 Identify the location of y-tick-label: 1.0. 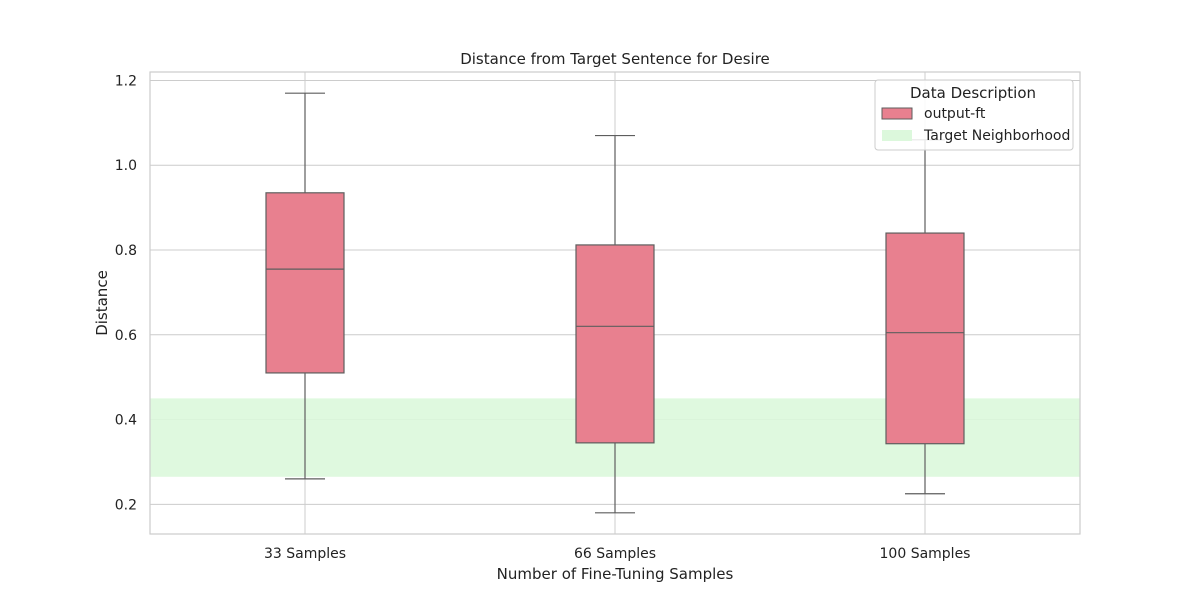
(126, 166).